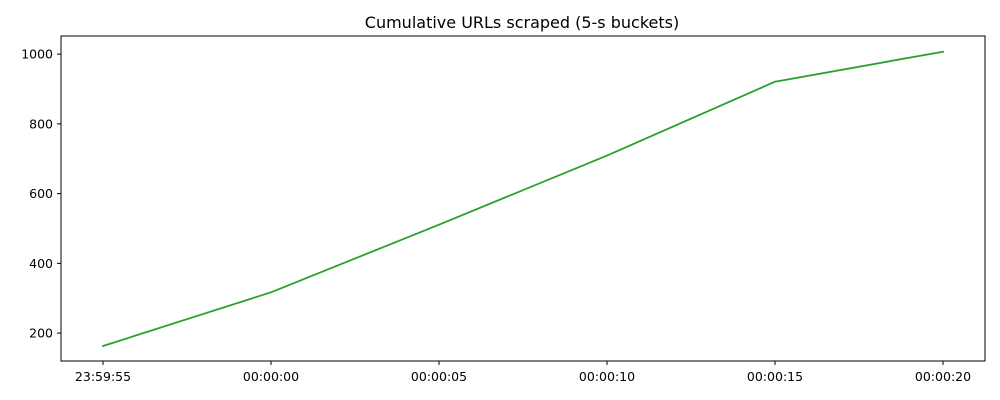 The height and width of the screenshot is (400, 1000). What do you see at coordinates (943, 376) in the screenshot?
I see `x-tick-label: 00:00:20` at bounding box center [943, 376].